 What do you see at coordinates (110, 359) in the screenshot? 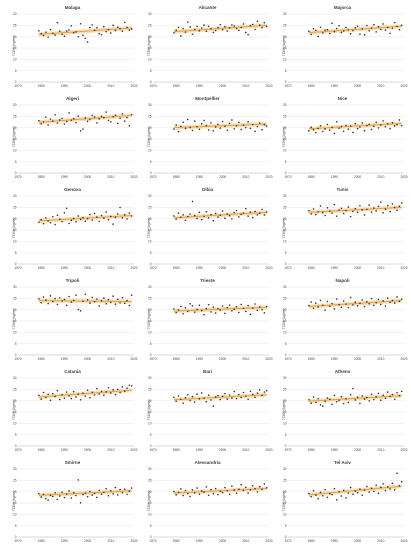
I see `x-tick-label: 2010` at bounding box center [110, 359].